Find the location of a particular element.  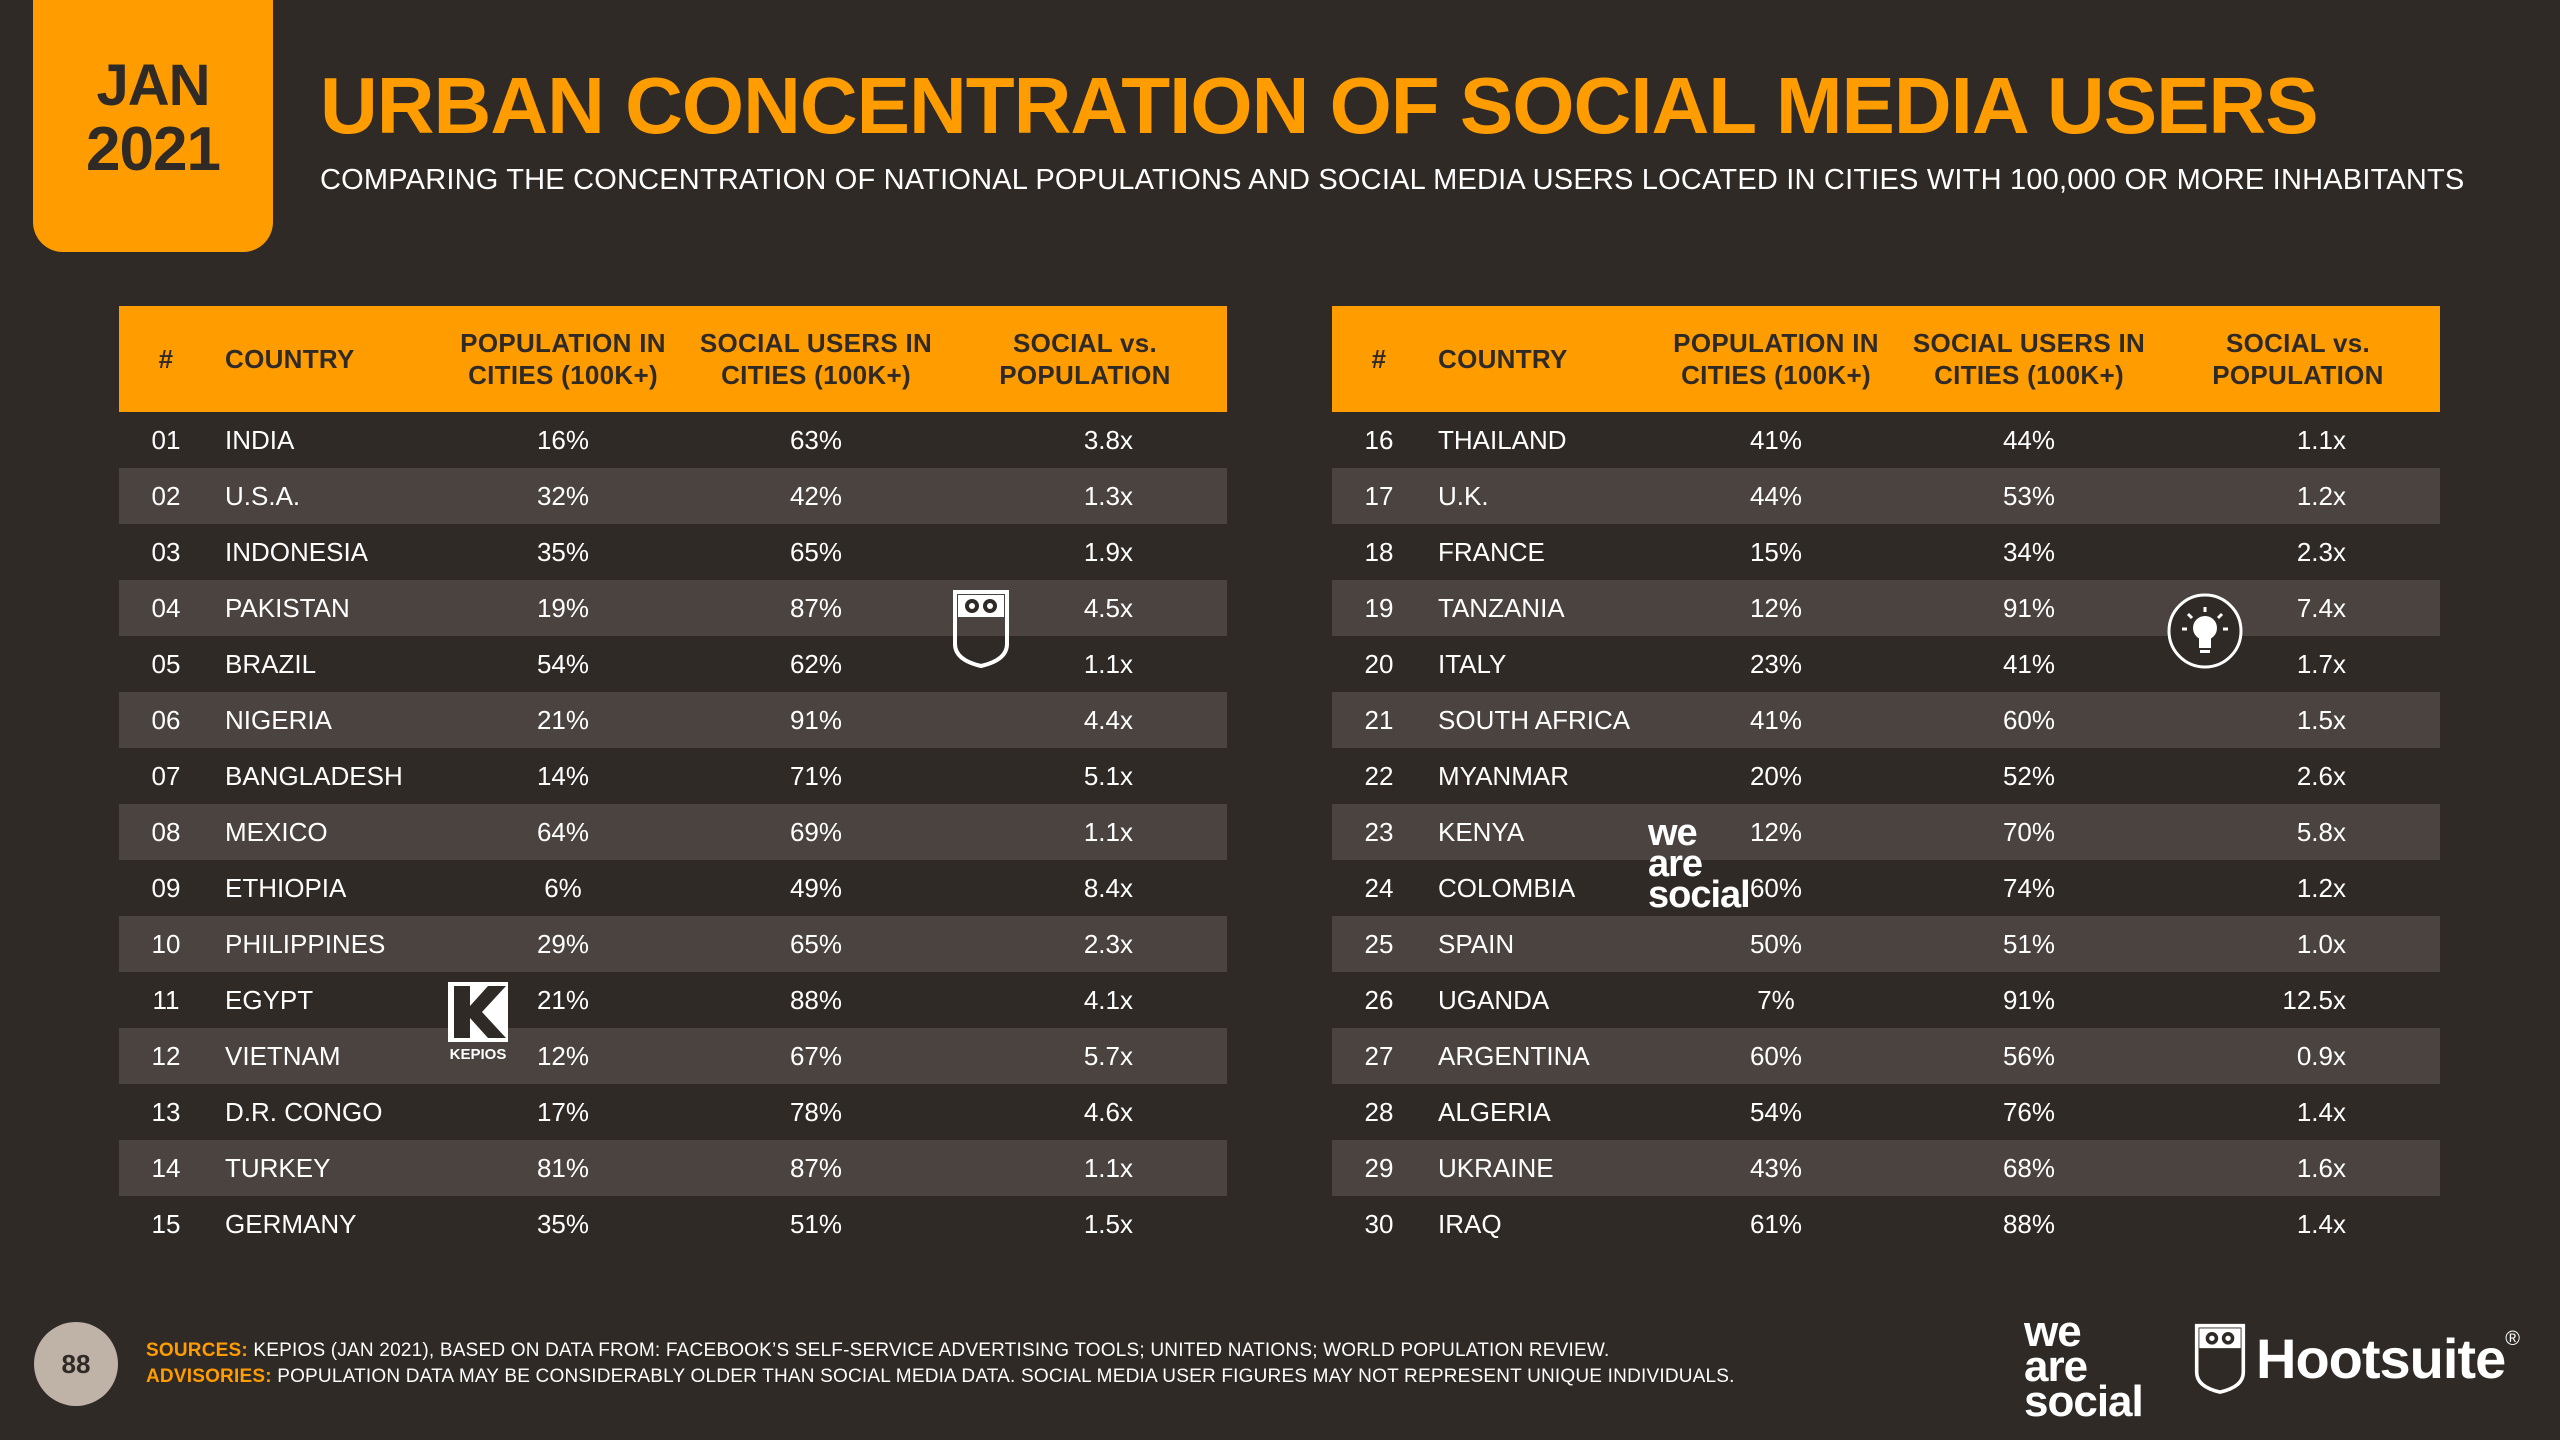

table-row: 28 ALGERIA 54% 76% 1.4x is located at coordinates (1886, 1112).